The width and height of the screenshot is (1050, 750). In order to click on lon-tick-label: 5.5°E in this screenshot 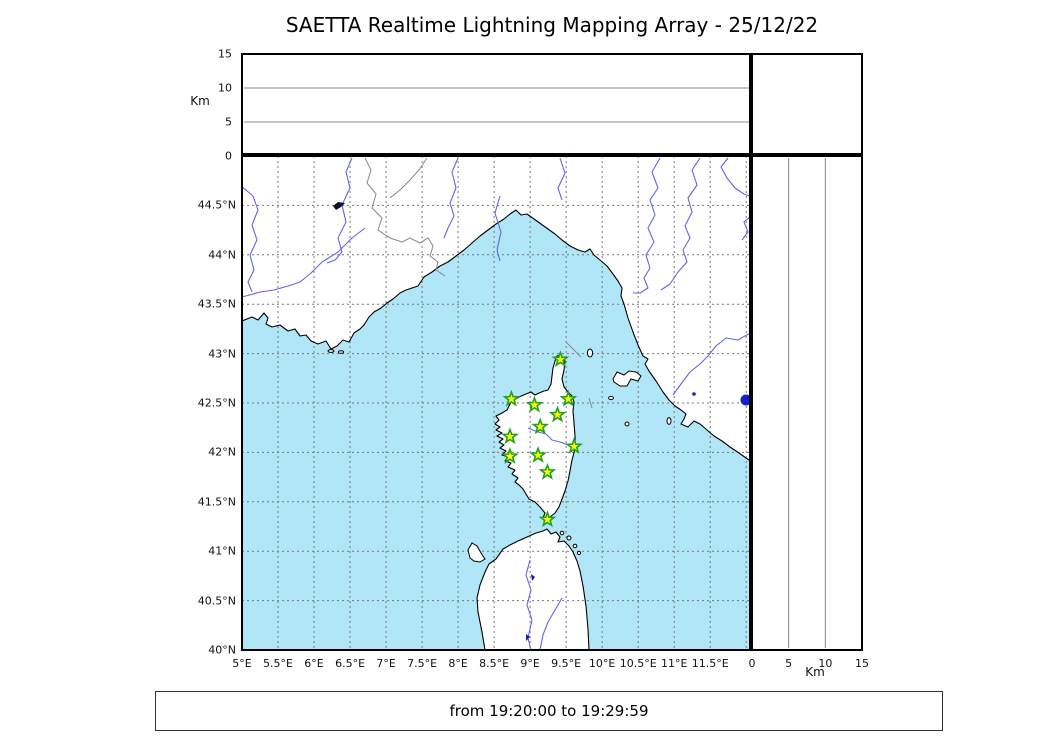, I will do `click(278, 663)`.